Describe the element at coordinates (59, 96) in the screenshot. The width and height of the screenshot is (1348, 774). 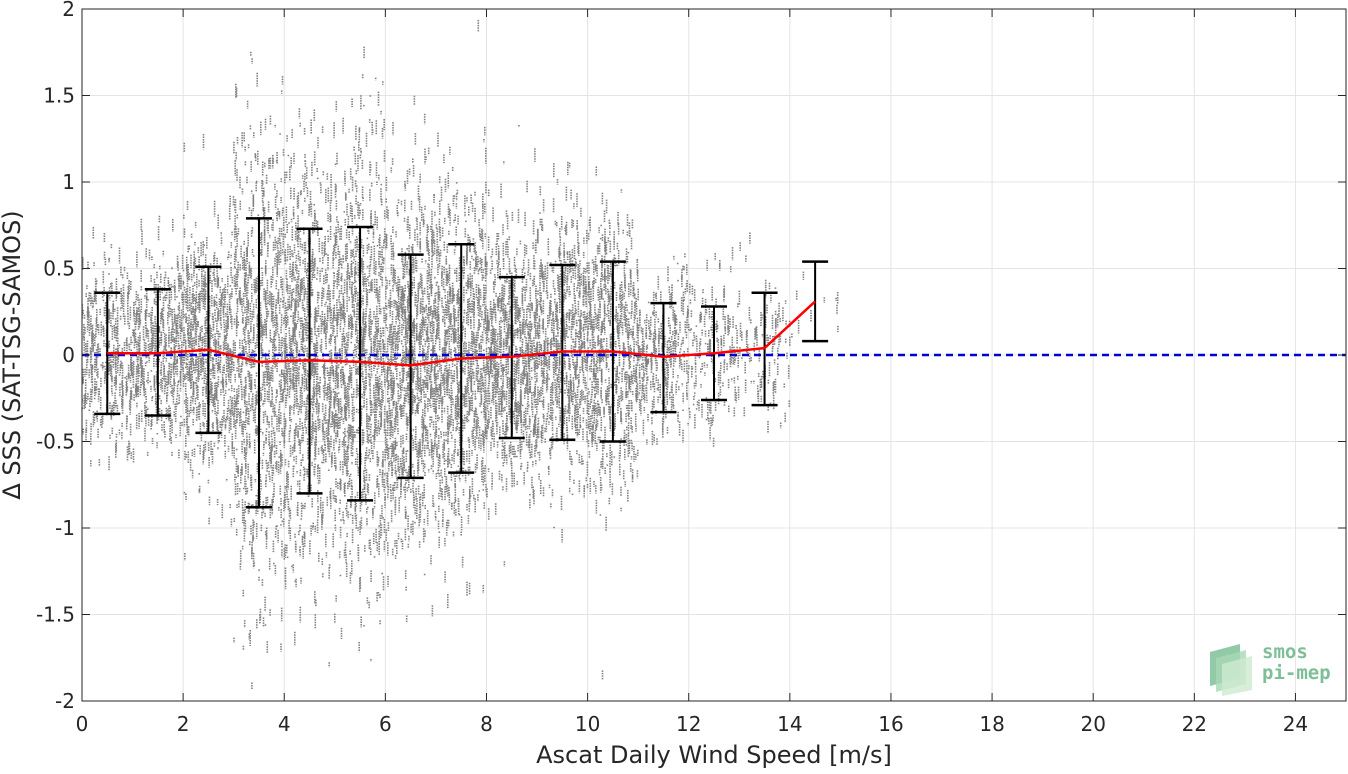
I see `y-tick-label: 1.5` at that location.